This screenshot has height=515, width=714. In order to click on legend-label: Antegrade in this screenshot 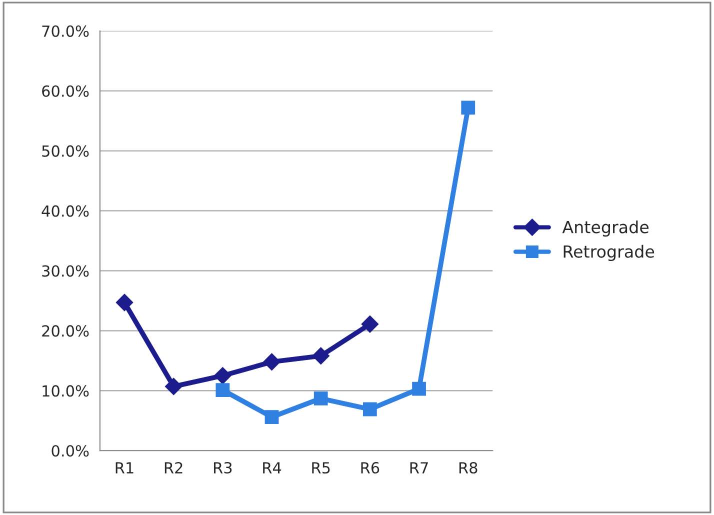, I will do `click(605, 228)`.